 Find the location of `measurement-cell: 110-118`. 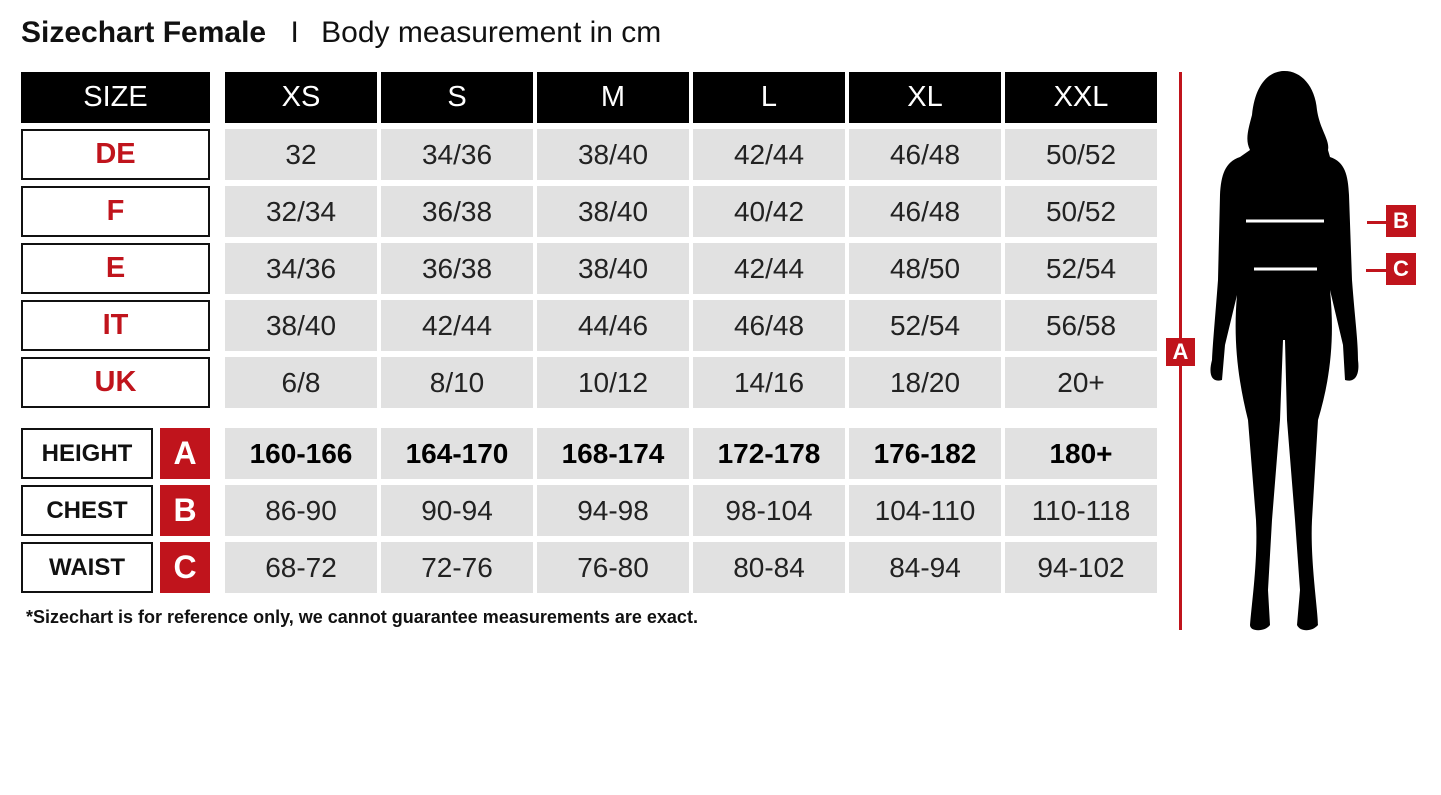

measurement-cell: 110-118 is located at coordinates (1081, 510).